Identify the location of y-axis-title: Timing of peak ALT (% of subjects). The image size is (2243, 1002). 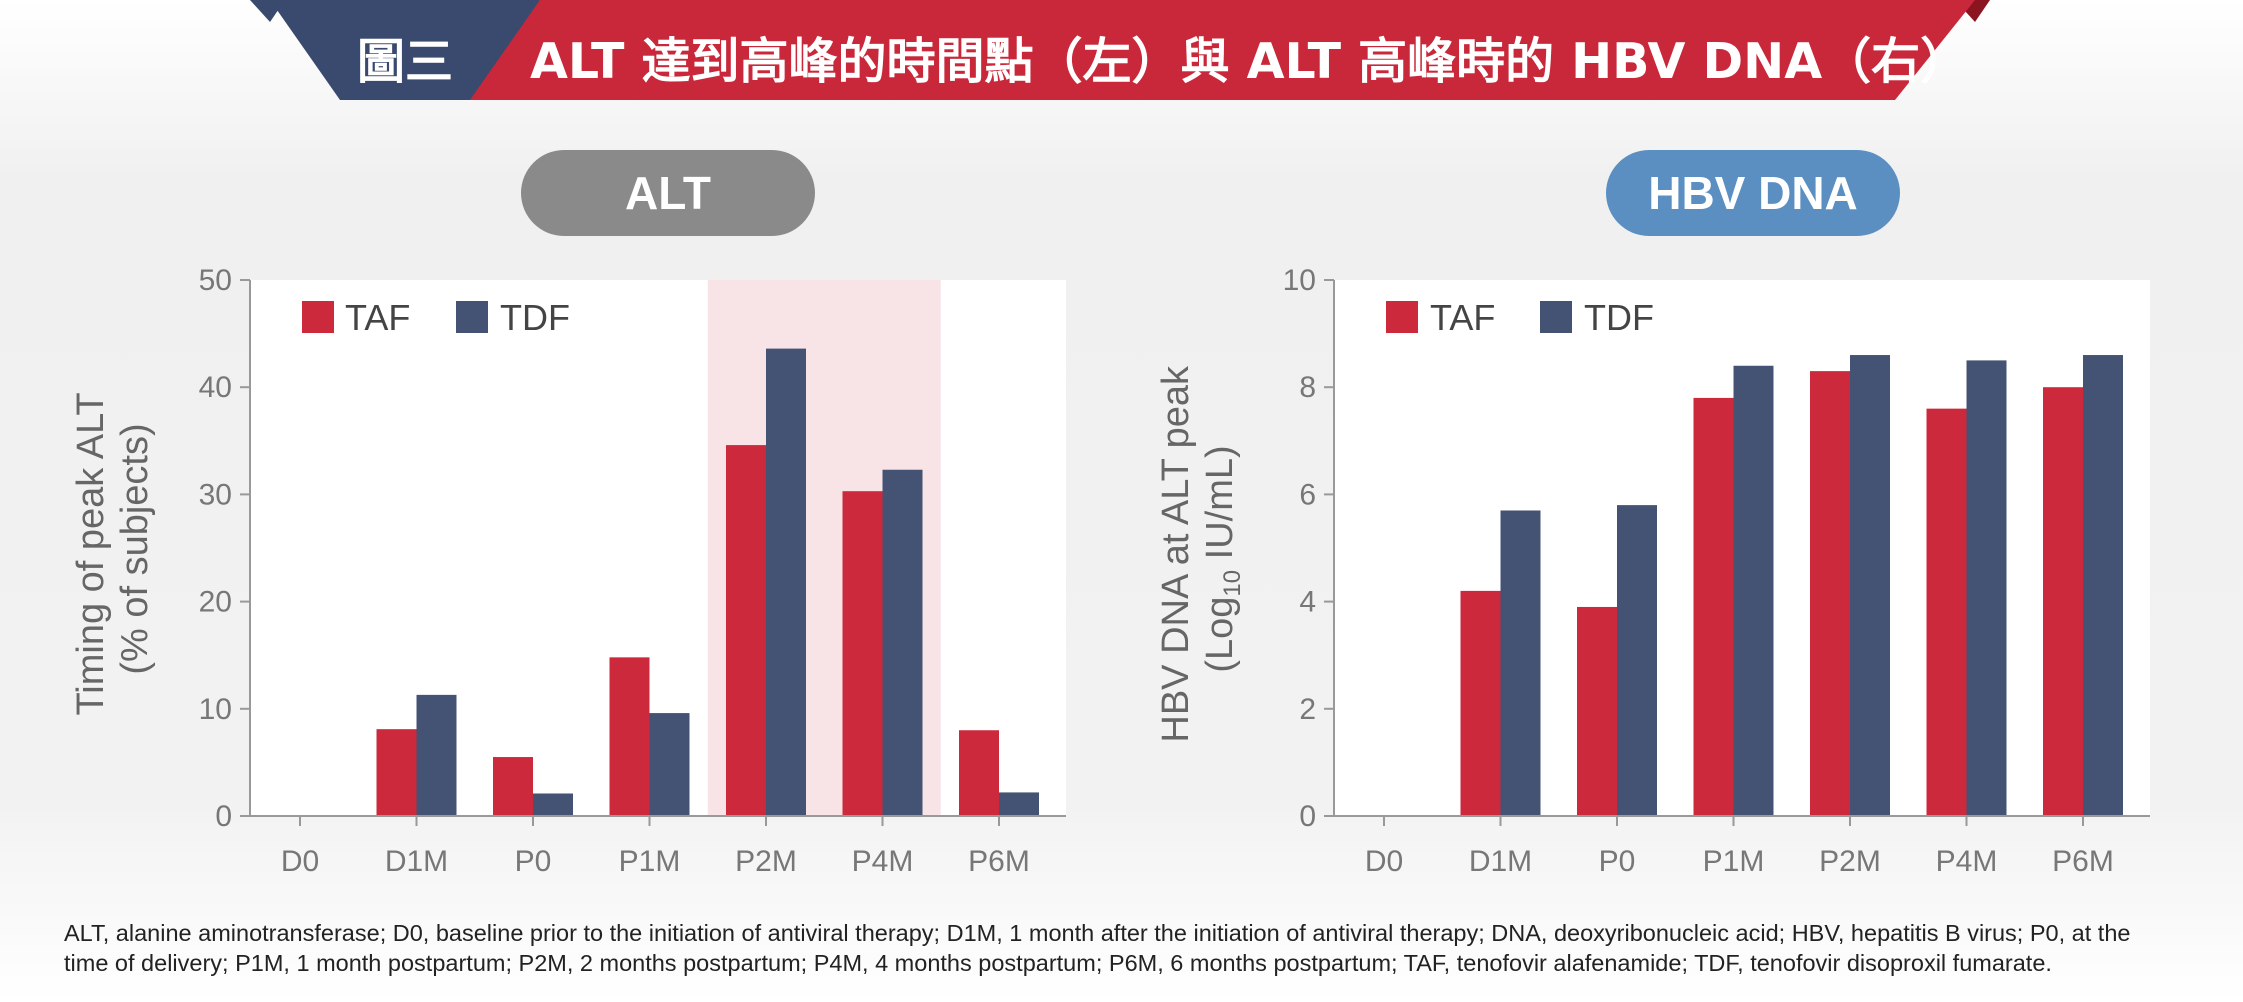
(113, 548).